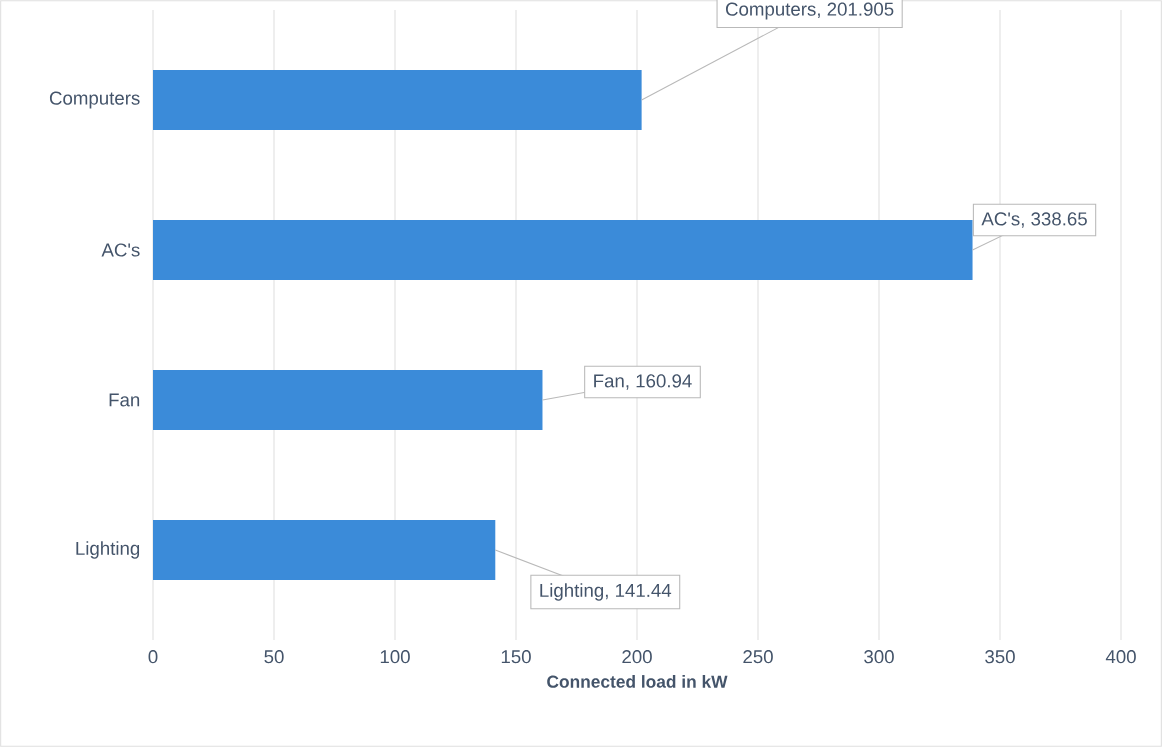 The height and width of the screenshot is (747, 1162). I want to click on x-tick-label: 400, so click(1120, 657).